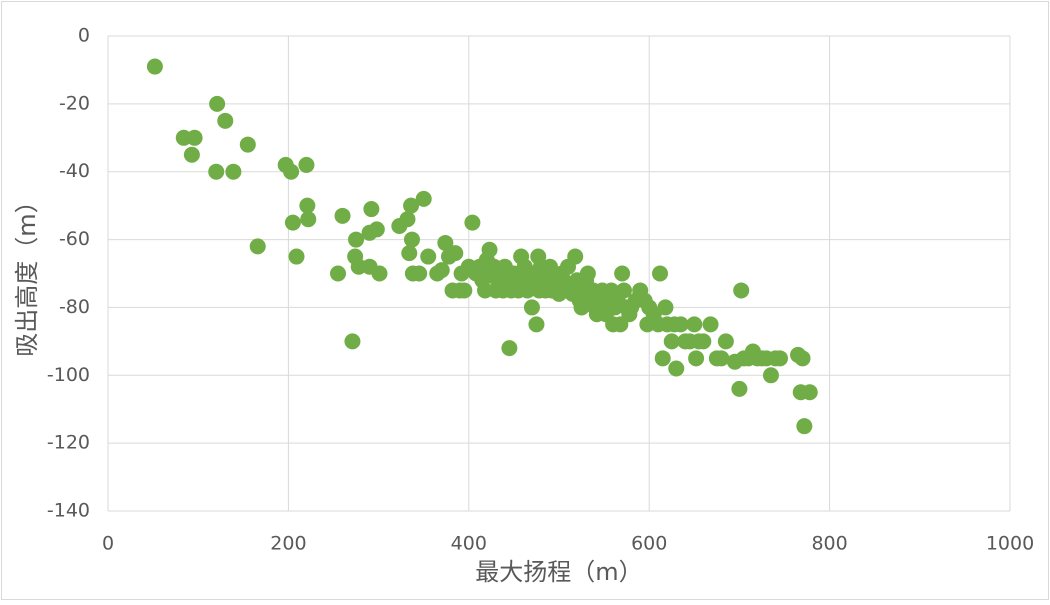  Describe the element at coordinates (469, 544) in the screenshot. I see `x-tick-label: 400` at that location.